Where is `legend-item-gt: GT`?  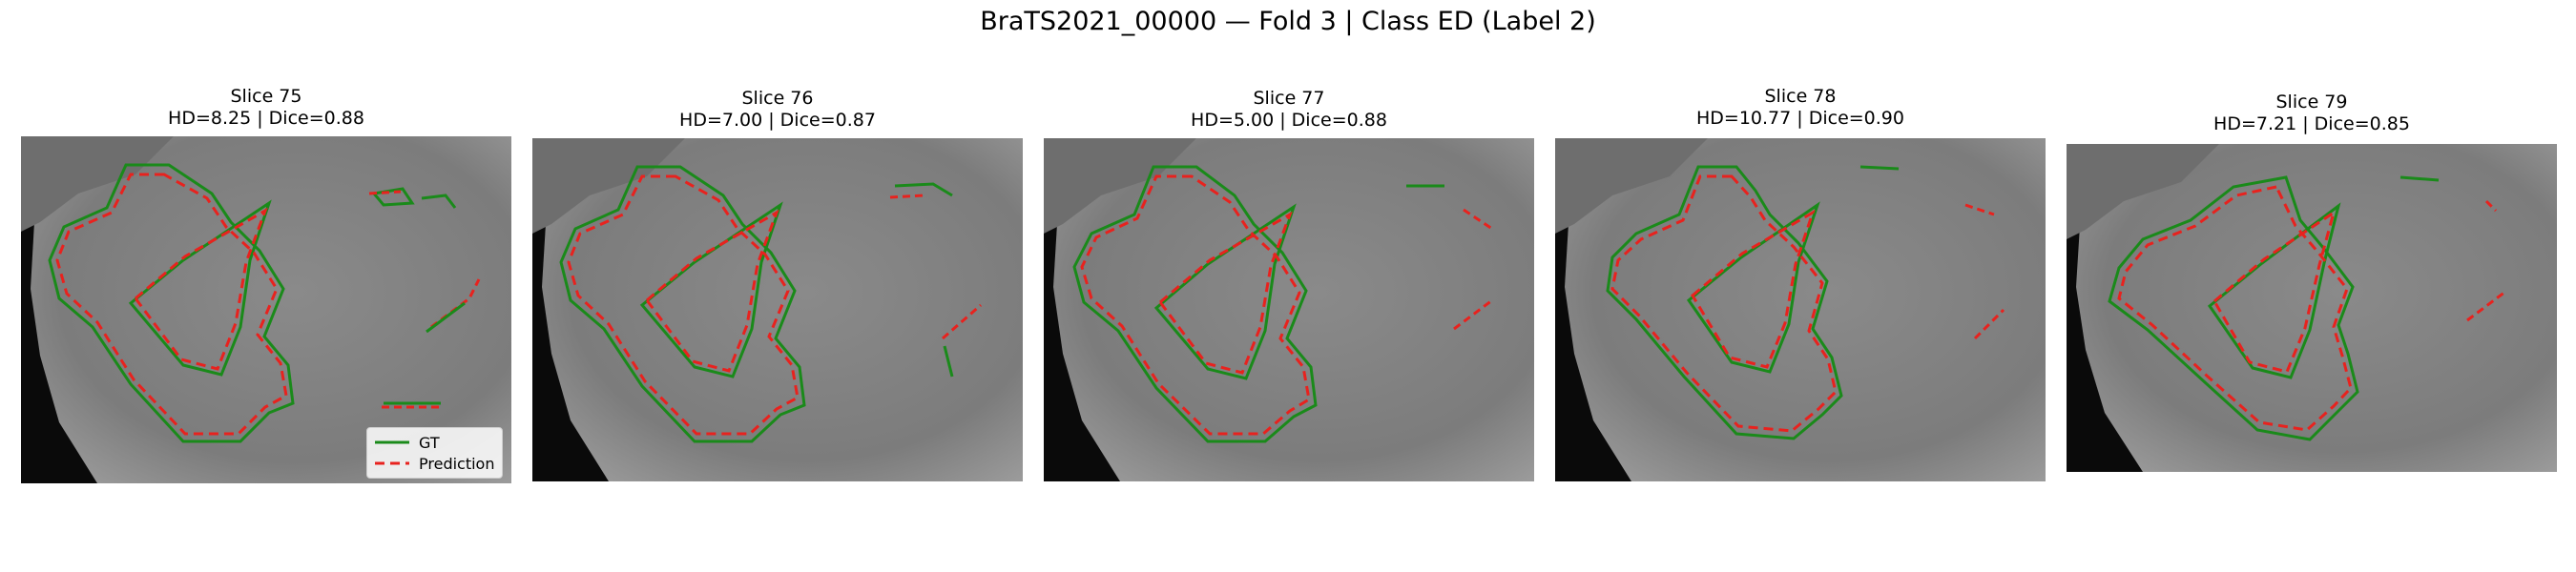
legend-item-gt: GT is located at coordinates (434, 442).